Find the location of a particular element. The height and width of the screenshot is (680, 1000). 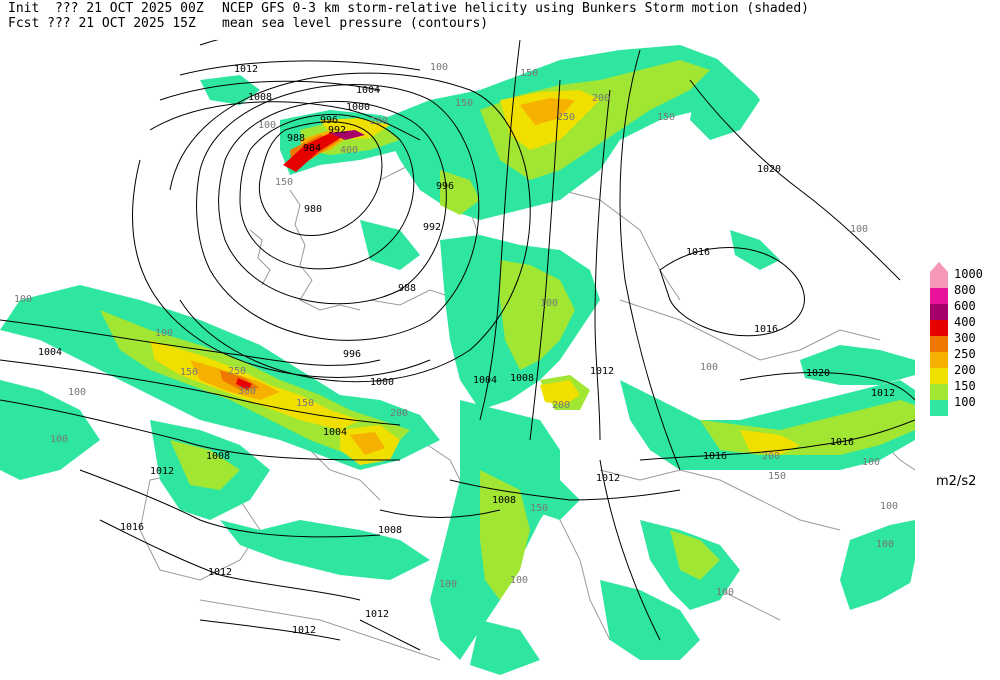

legend-row: 800 is located at coordinates (965, 294).